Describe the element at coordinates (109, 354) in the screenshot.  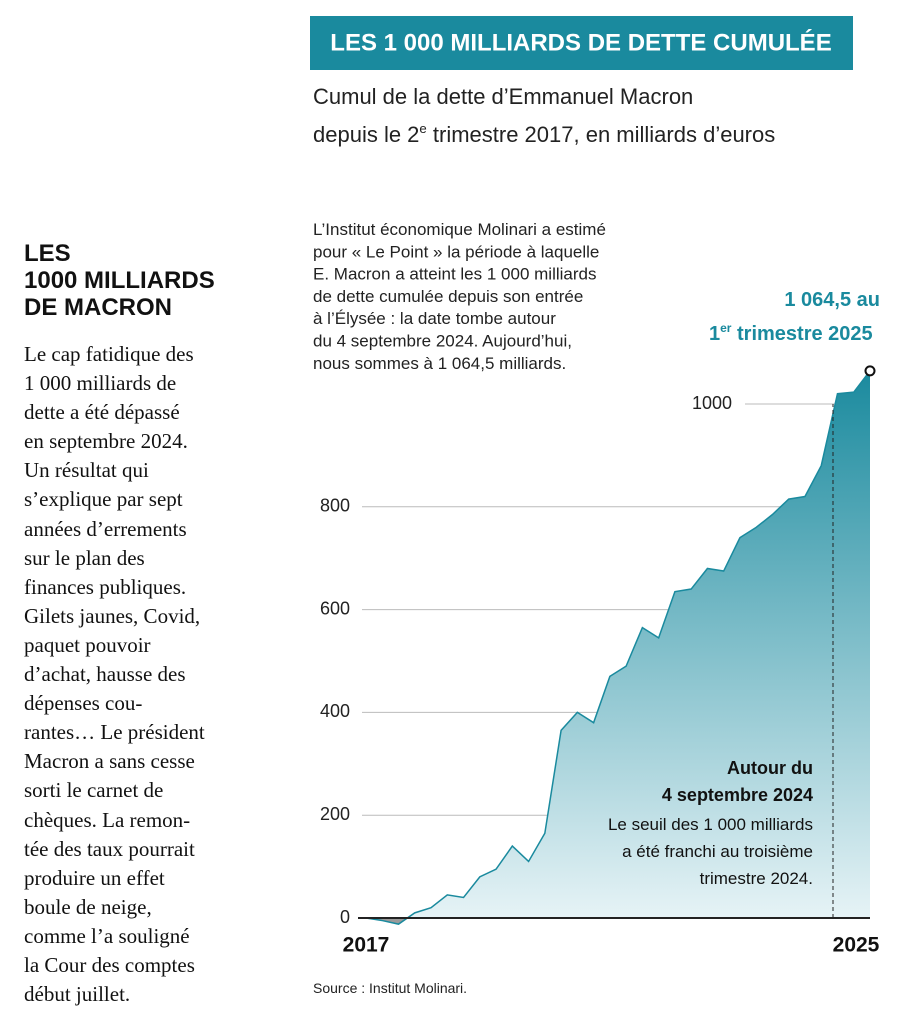
I see `sidebar-body-line: Le cap fatidique des` at that location.